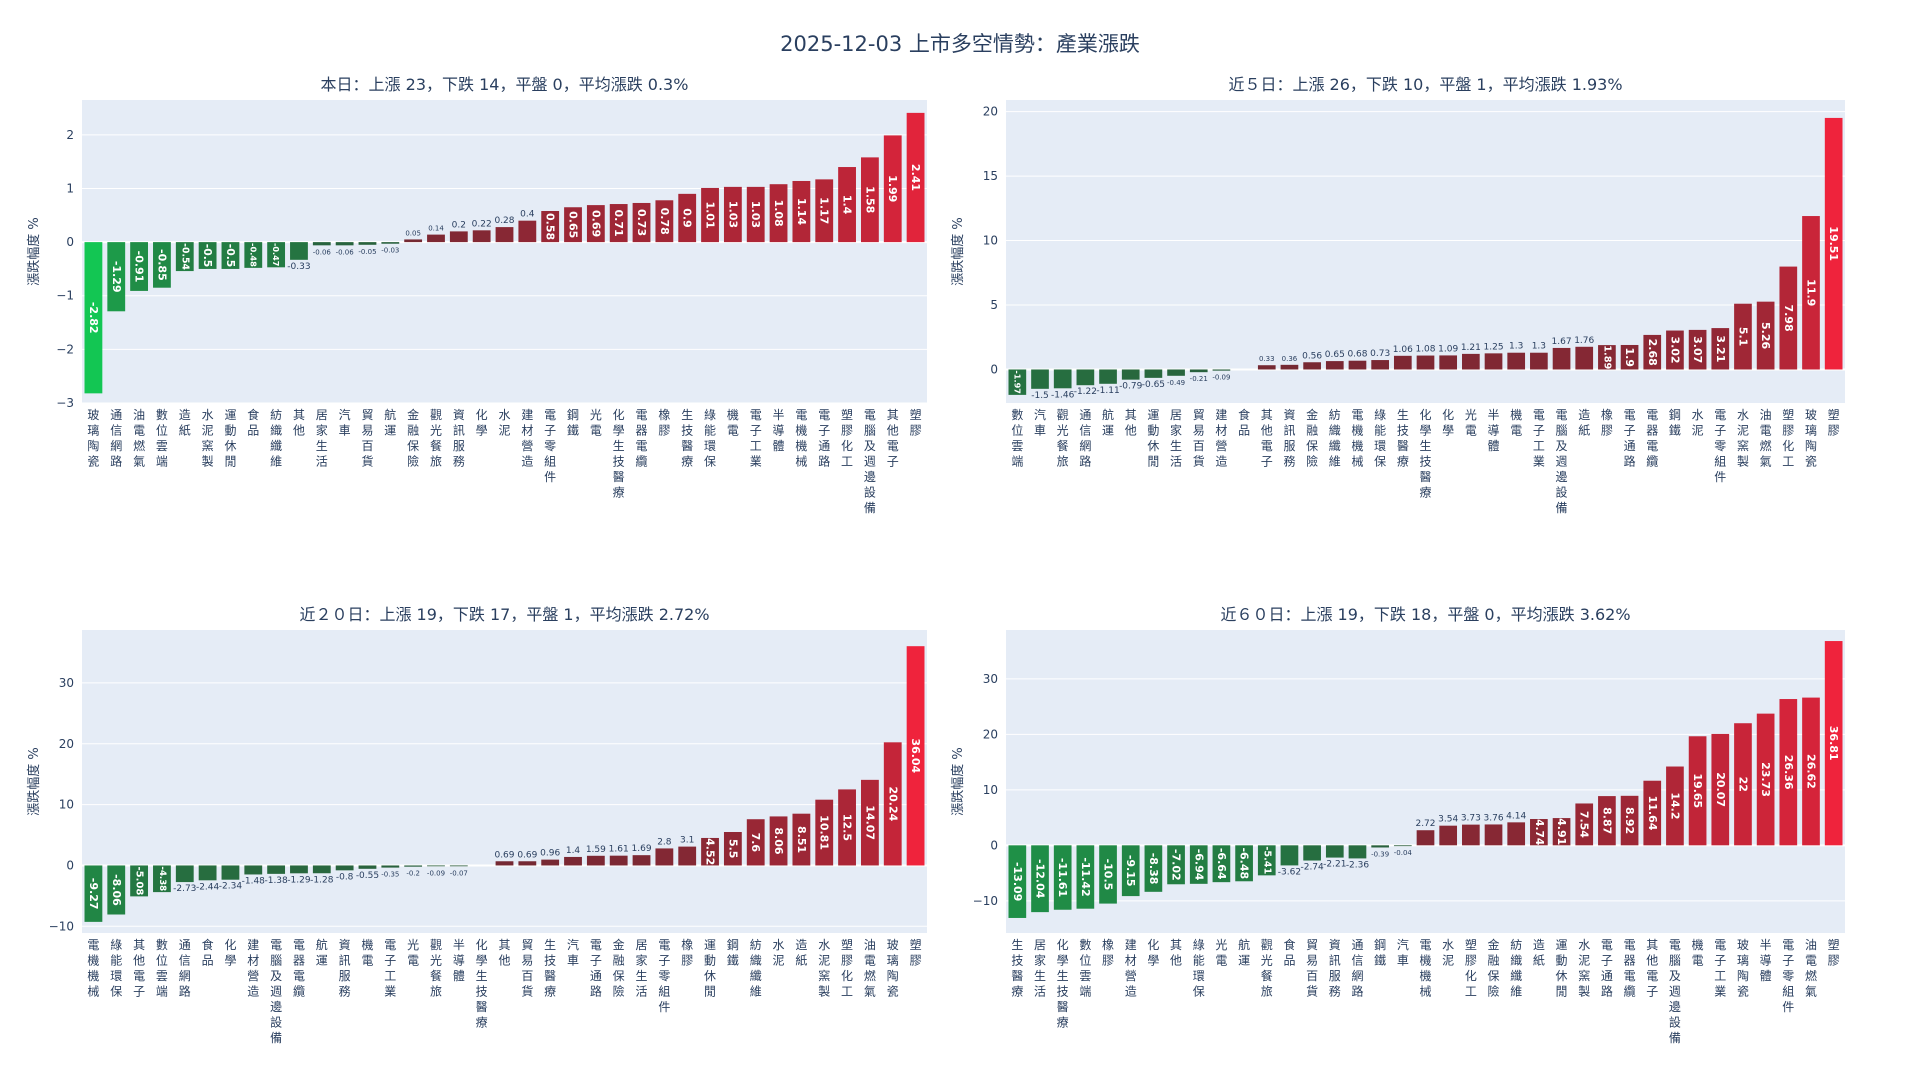 The height and width of the screenshot is (1080, 1920). Describe the element at coordinates (230, 256) in the screenshot. I see `bar-value-label: -0.5` at that location.